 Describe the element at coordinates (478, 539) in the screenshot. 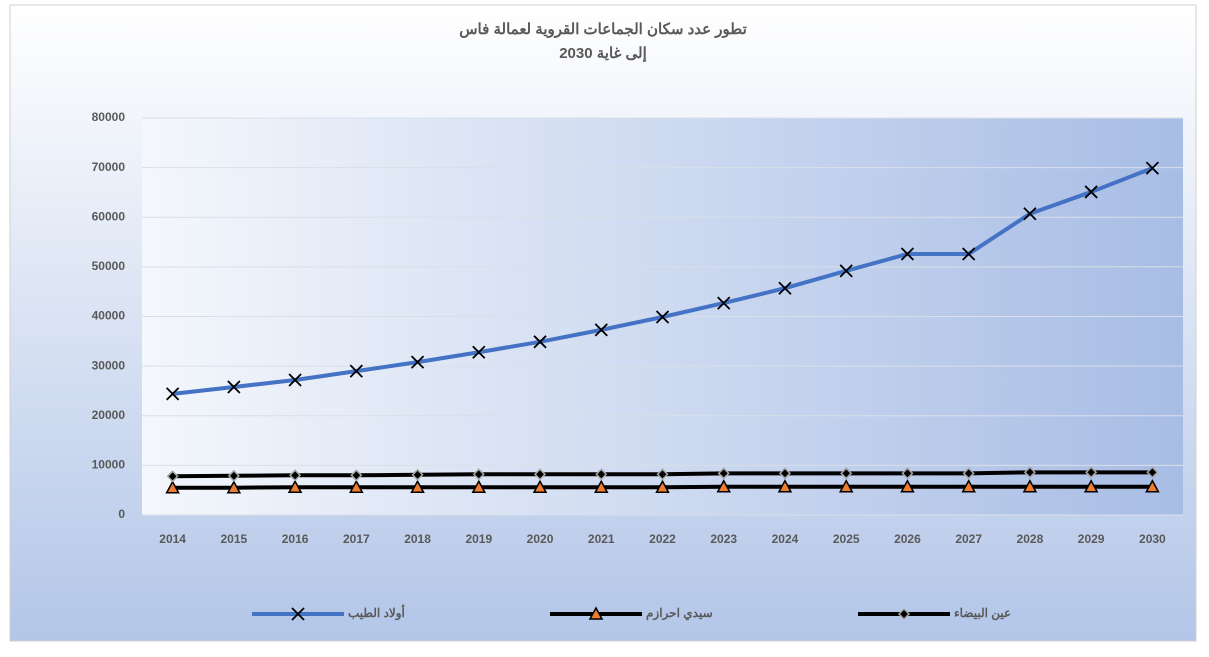

I see `x-tick-label: 2019` at that location.